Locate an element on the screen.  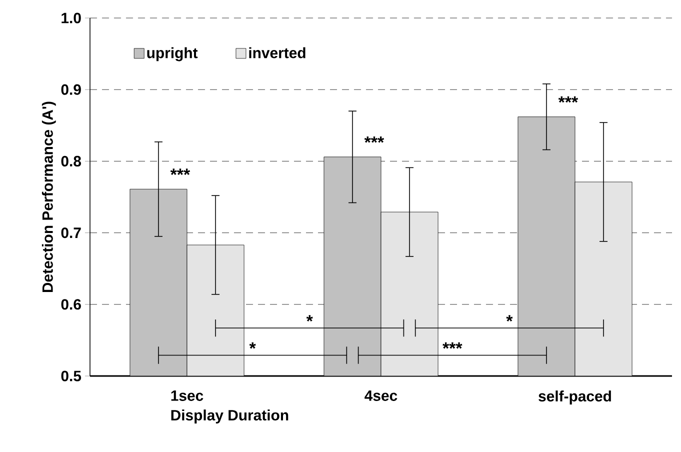
y-tick-label: 0.6 is located at coordinates (71, 304).